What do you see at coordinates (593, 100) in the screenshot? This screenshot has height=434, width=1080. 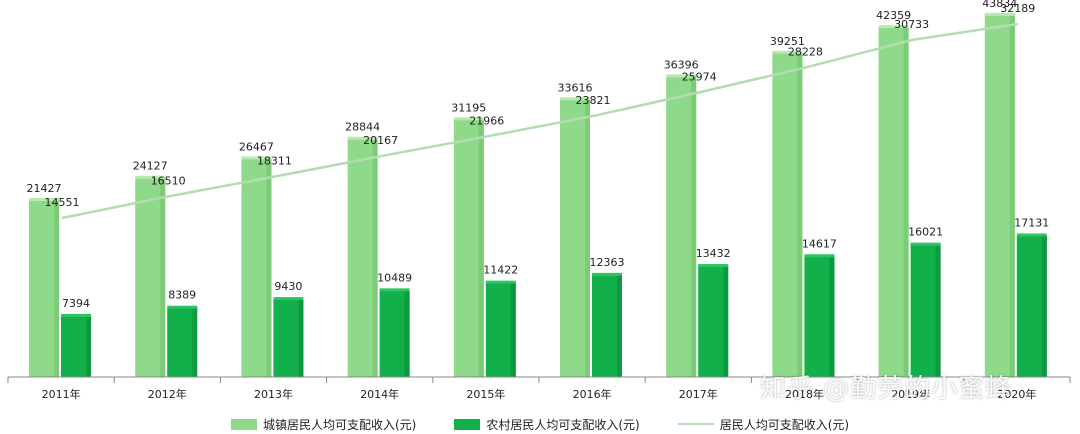 I see `data-label-overall: 23821` at bounding box center [593, 100].